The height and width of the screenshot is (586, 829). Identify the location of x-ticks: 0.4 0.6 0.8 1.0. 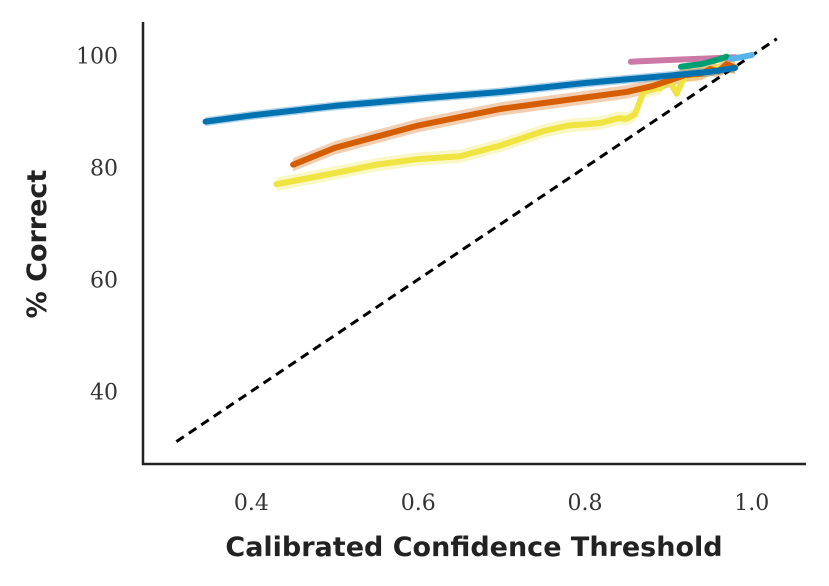
(501, 503).